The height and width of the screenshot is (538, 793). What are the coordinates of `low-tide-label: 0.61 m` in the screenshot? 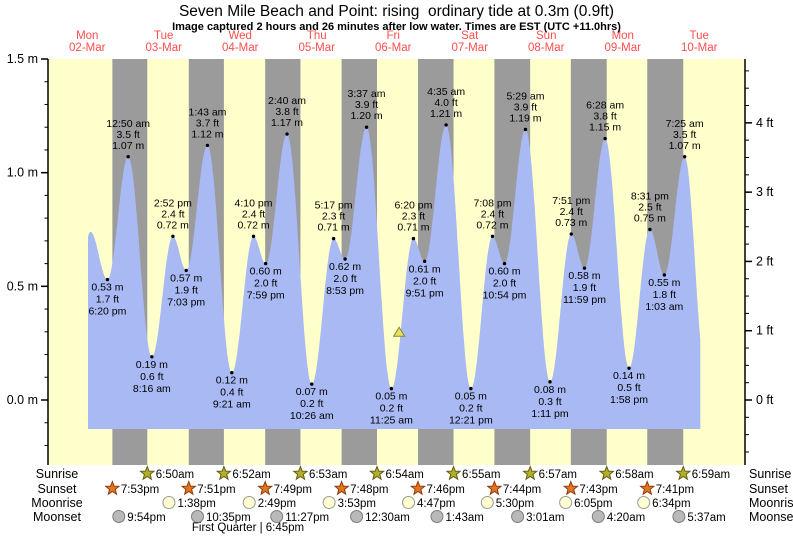 It's located at (425, 269).